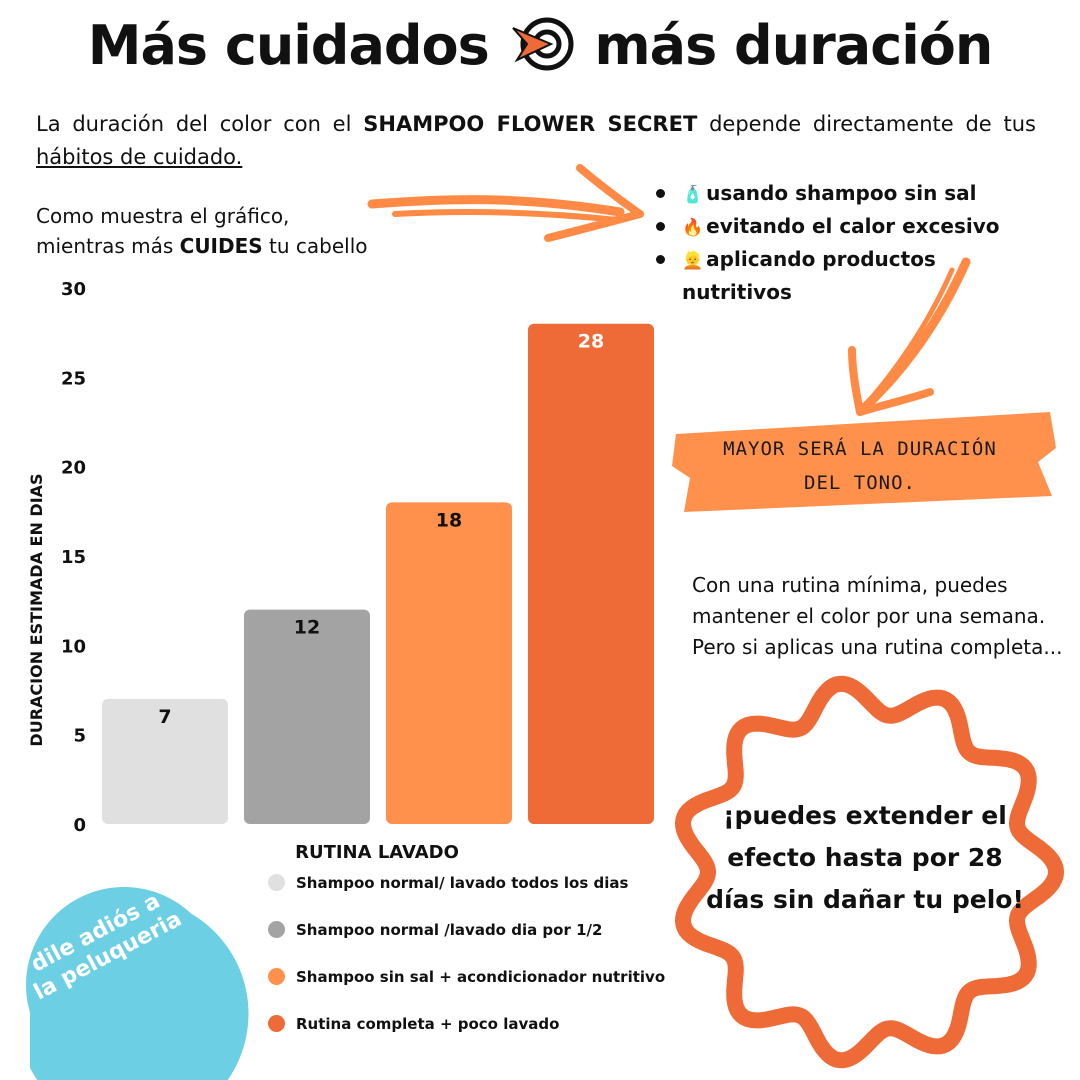  What do you see at coordinates (841, 193) in the screenshot?
I see `bullet-text: usando shampoo sin sal` at bounding box center [841, 193].